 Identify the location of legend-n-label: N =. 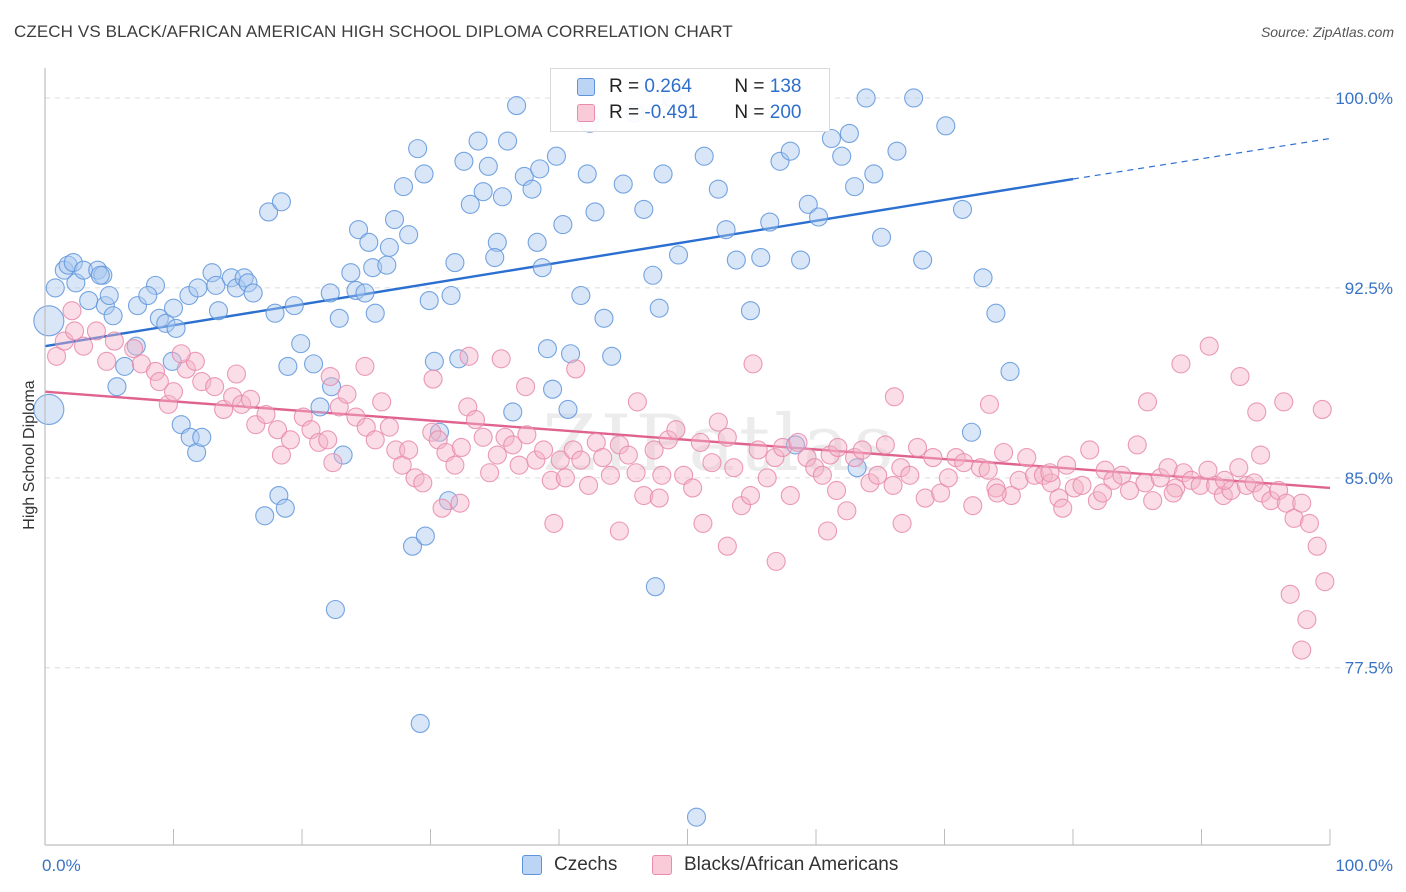
(752, 86).